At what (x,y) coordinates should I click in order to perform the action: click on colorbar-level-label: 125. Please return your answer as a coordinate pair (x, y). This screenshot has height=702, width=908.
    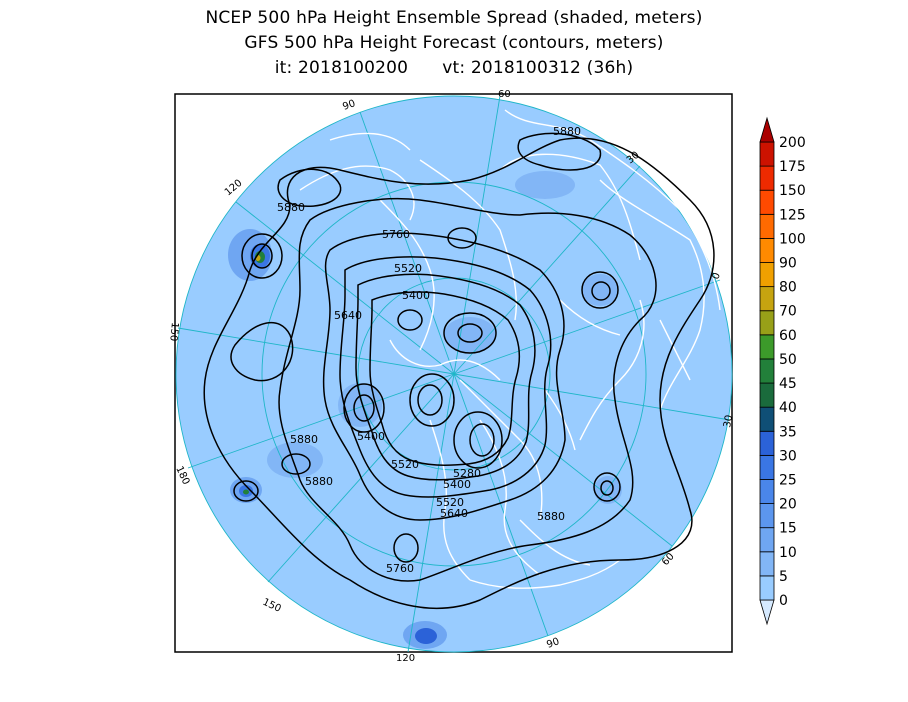
    Looking at the image, I should click on (792, 215).